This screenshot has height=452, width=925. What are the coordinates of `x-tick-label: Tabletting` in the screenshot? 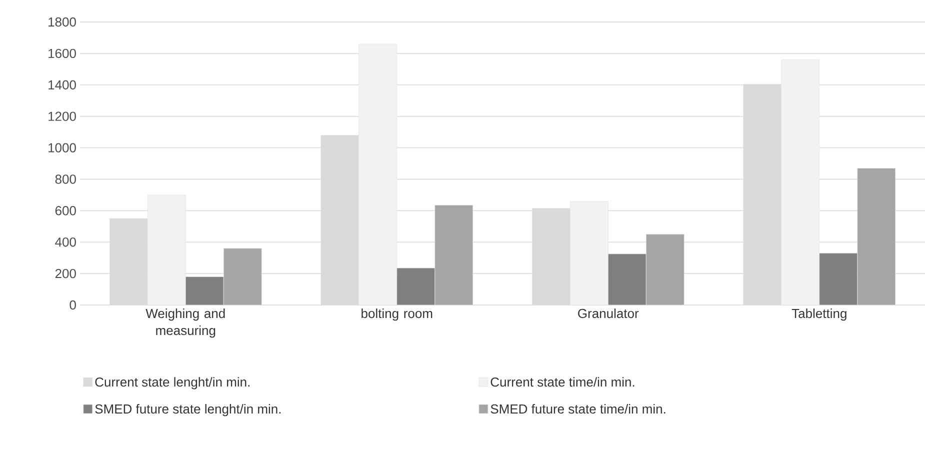 It's located at (819, 314).